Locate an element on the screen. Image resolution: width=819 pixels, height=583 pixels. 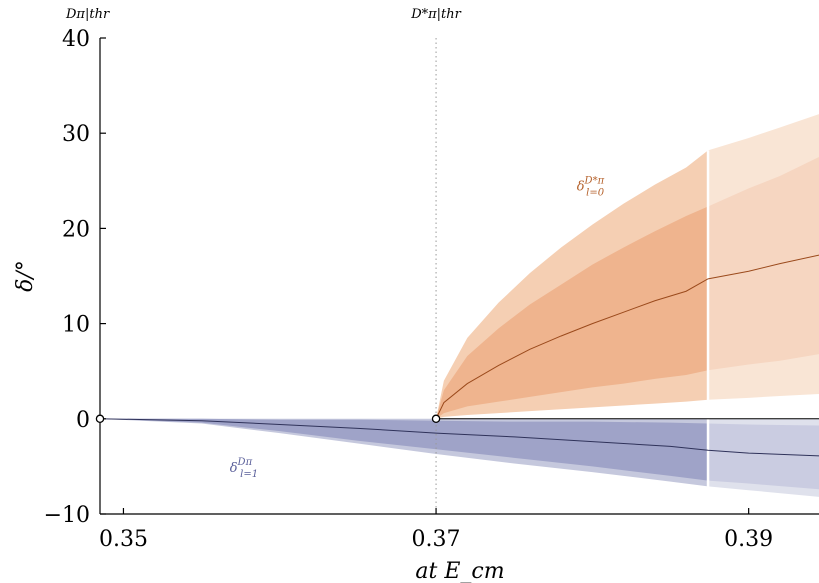
y-tick-label: 10 is located at coordinates (76, 325).